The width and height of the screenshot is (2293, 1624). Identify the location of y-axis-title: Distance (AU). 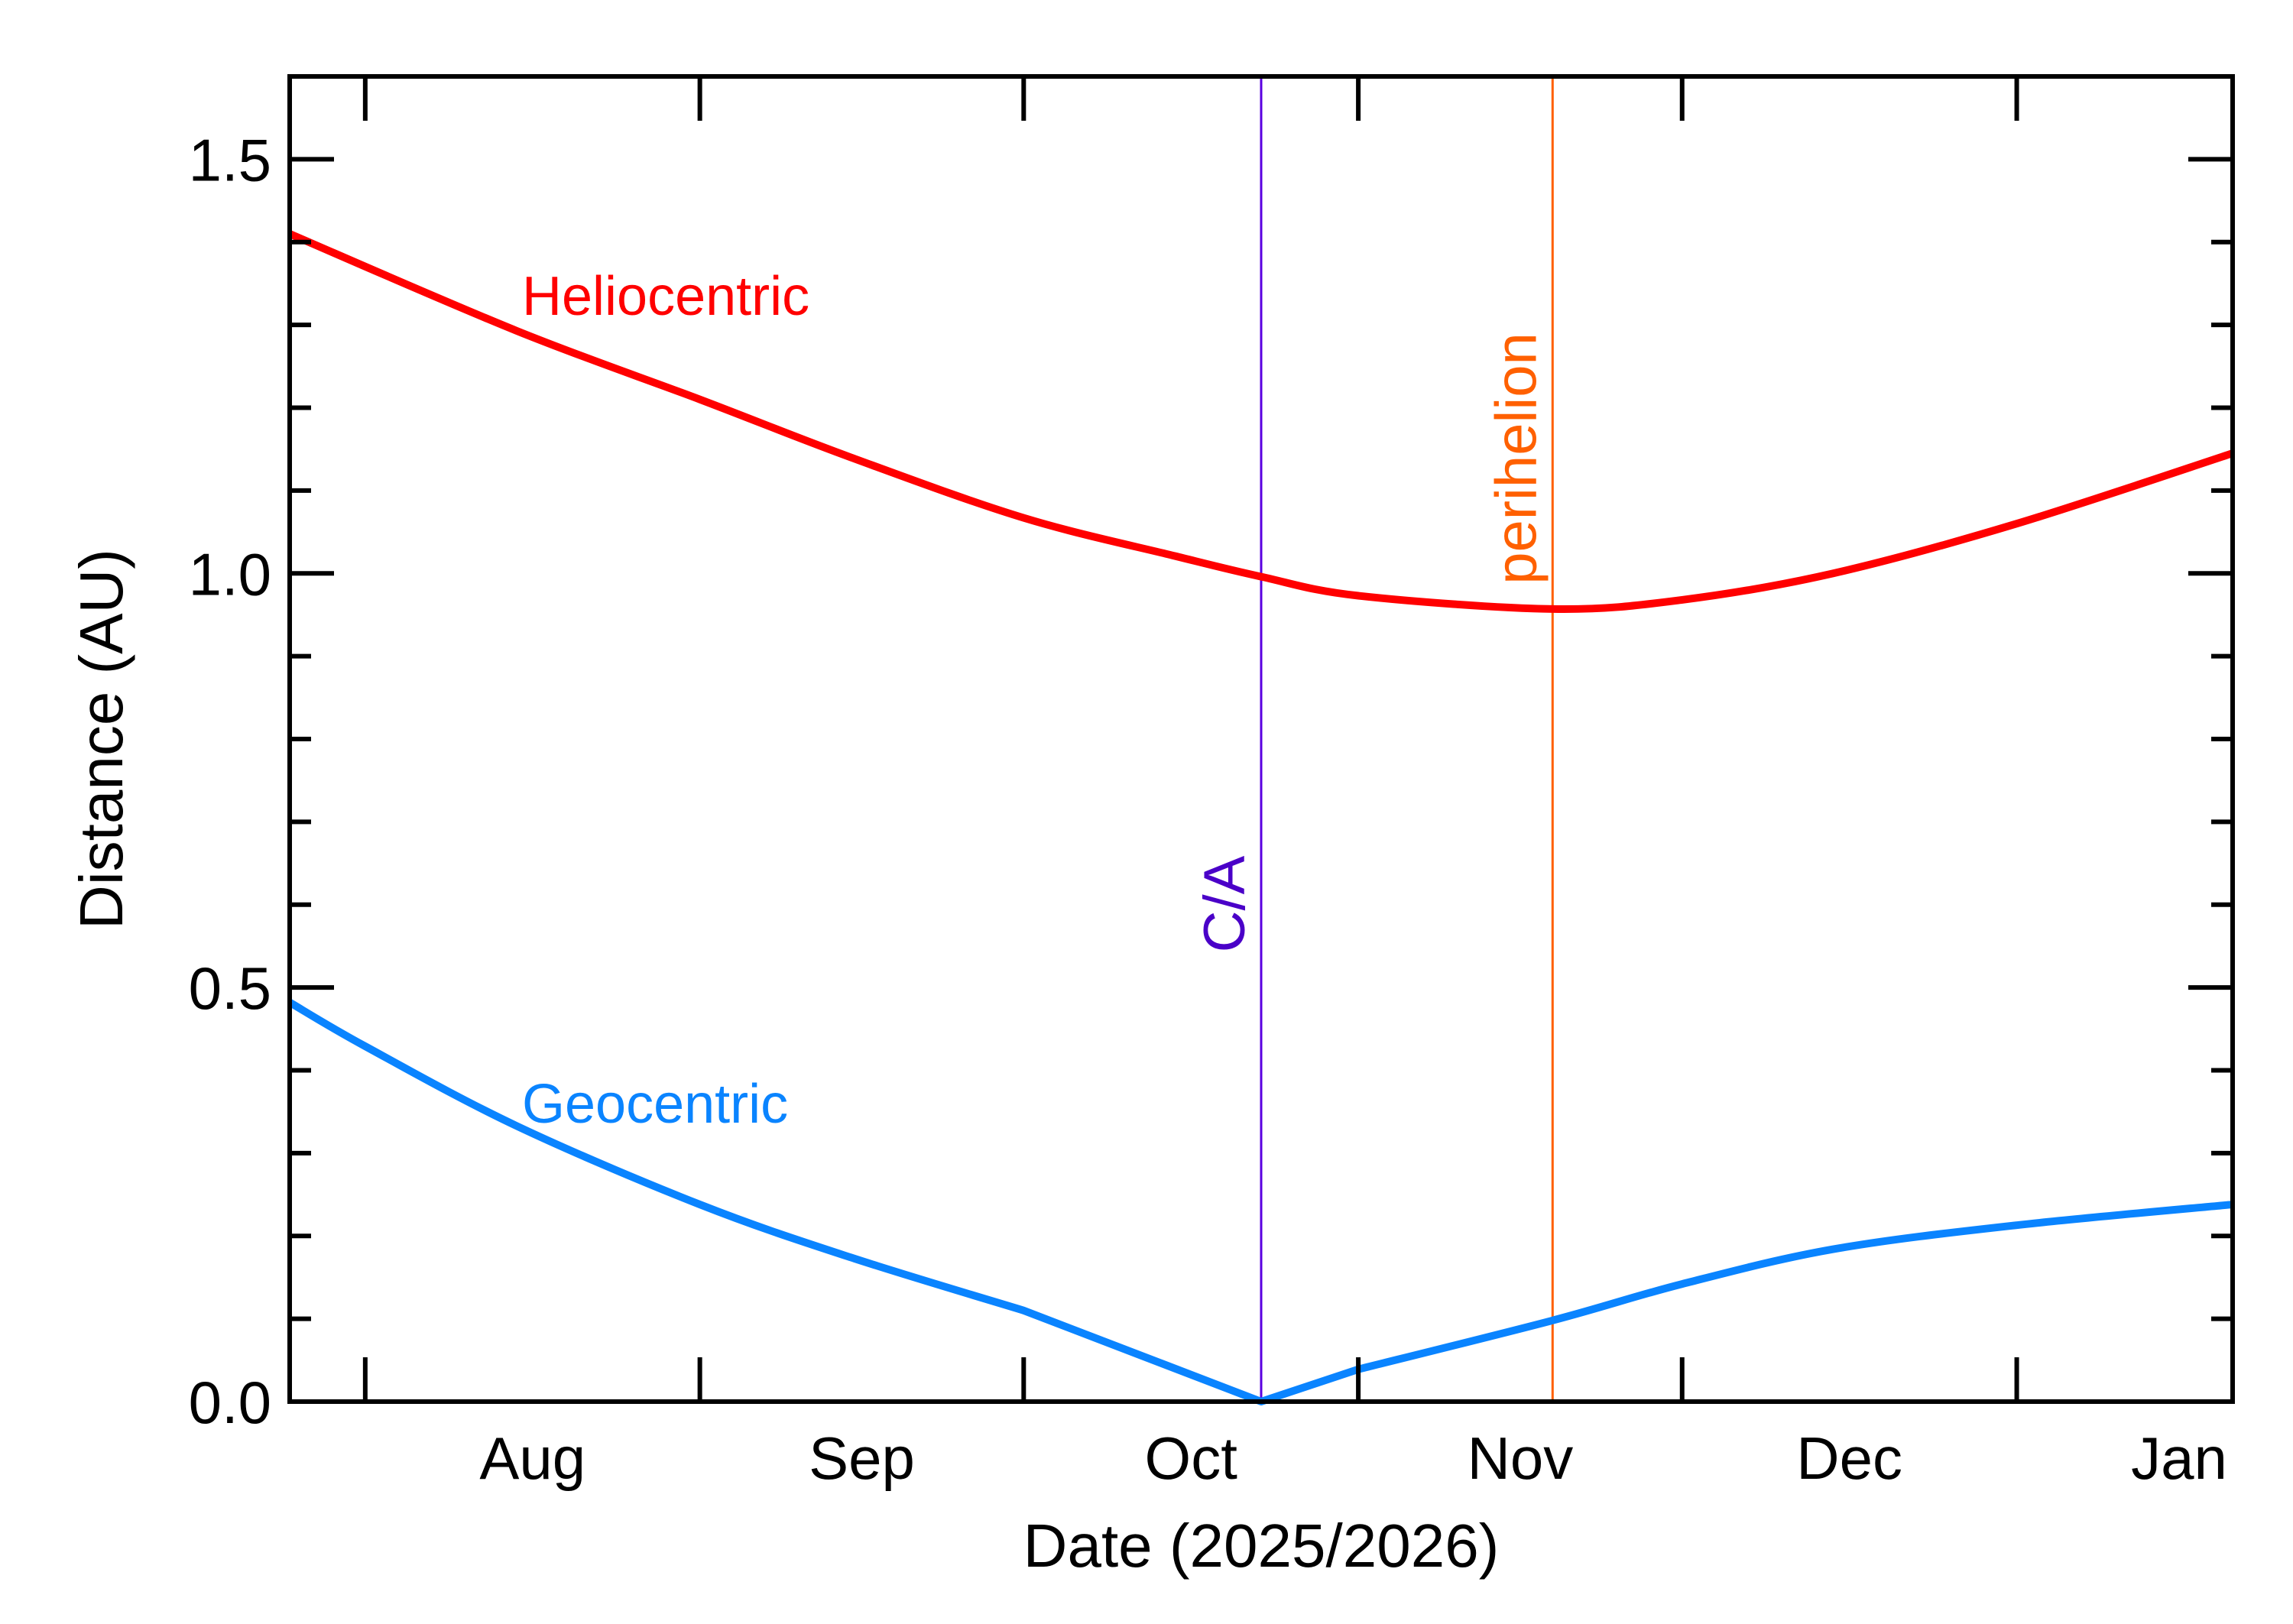
(101, 739).